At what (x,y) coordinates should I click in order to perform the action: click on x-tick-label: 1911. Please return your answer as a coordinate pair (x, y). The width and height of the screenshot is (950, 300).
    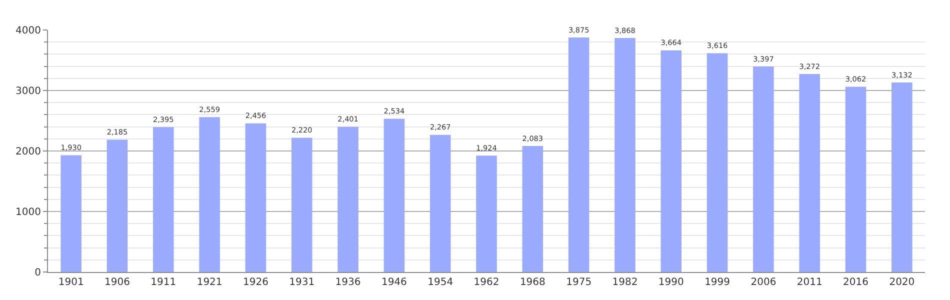
    Looking at the image, I should click on (163, 282).